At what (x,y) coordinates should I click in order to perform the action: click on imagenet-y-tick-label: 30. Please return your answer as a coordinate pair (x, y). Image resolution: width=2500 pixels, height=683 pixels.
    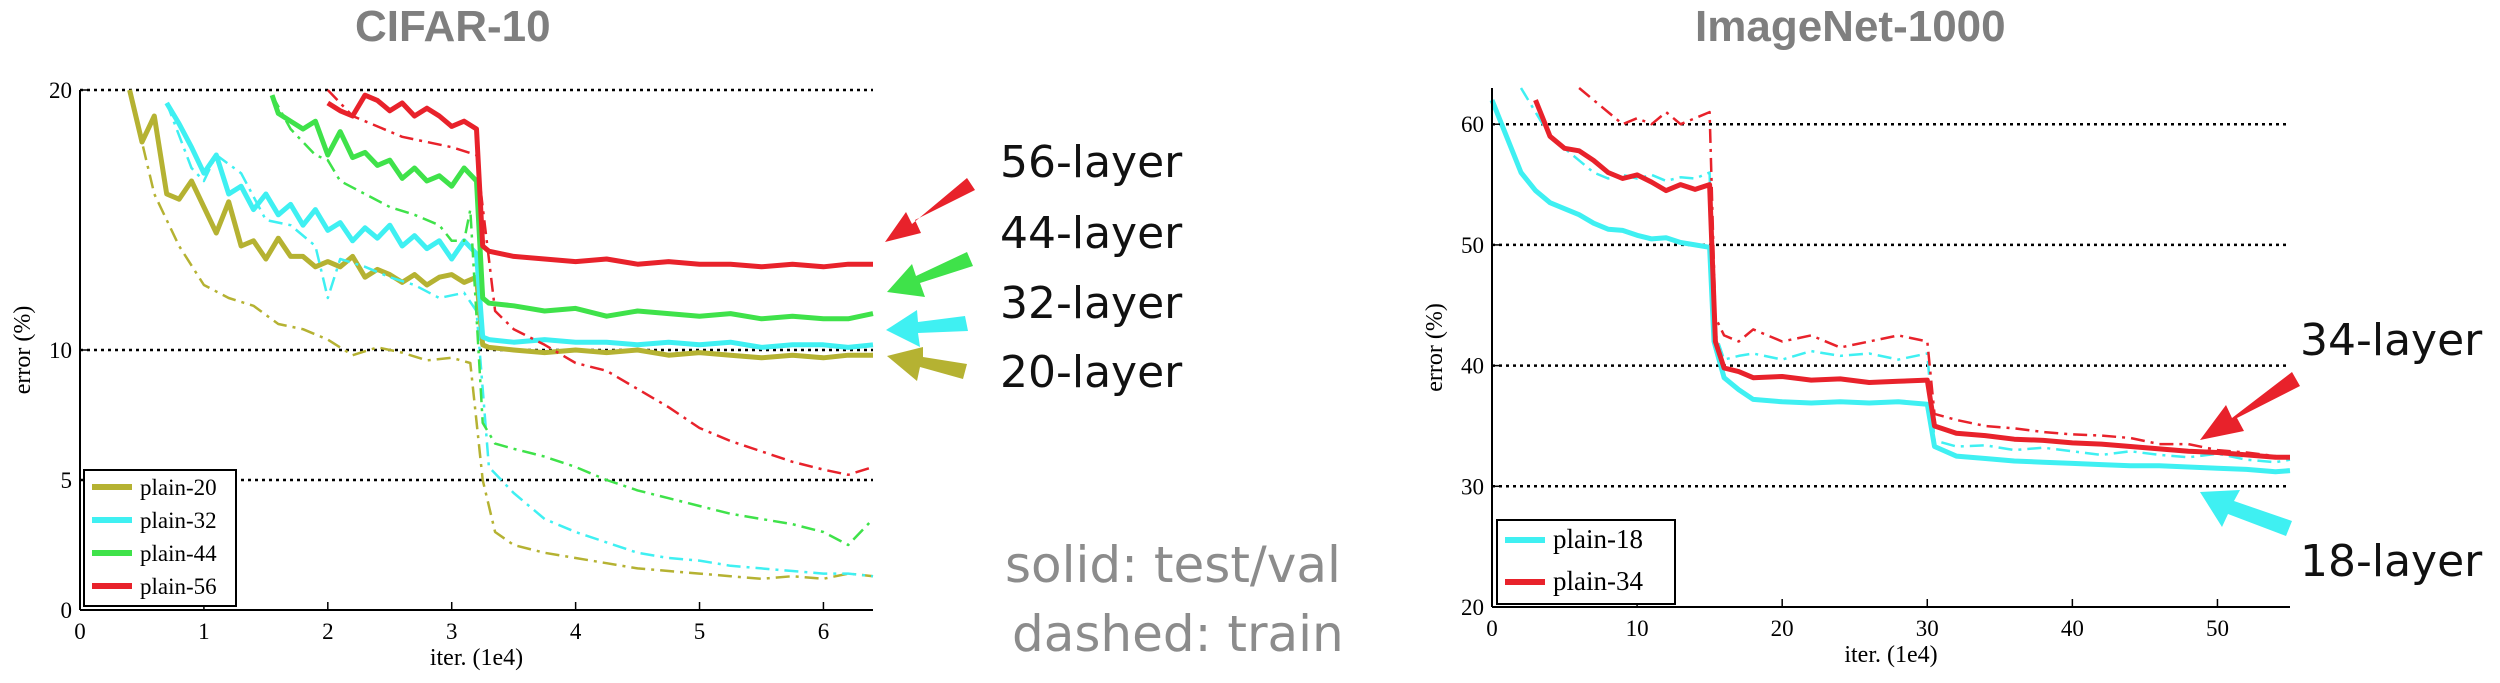
    Looking at the image, I should click on (1472, 486).